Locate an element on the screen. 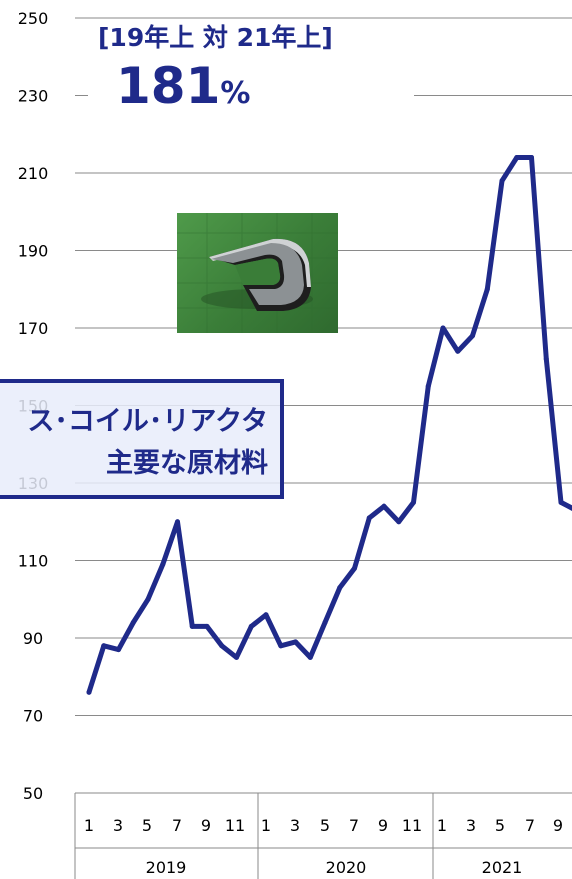 The width and height of the screenshot is (572, 879). y-tick-label: 170 is located at coordinates (33, 328).